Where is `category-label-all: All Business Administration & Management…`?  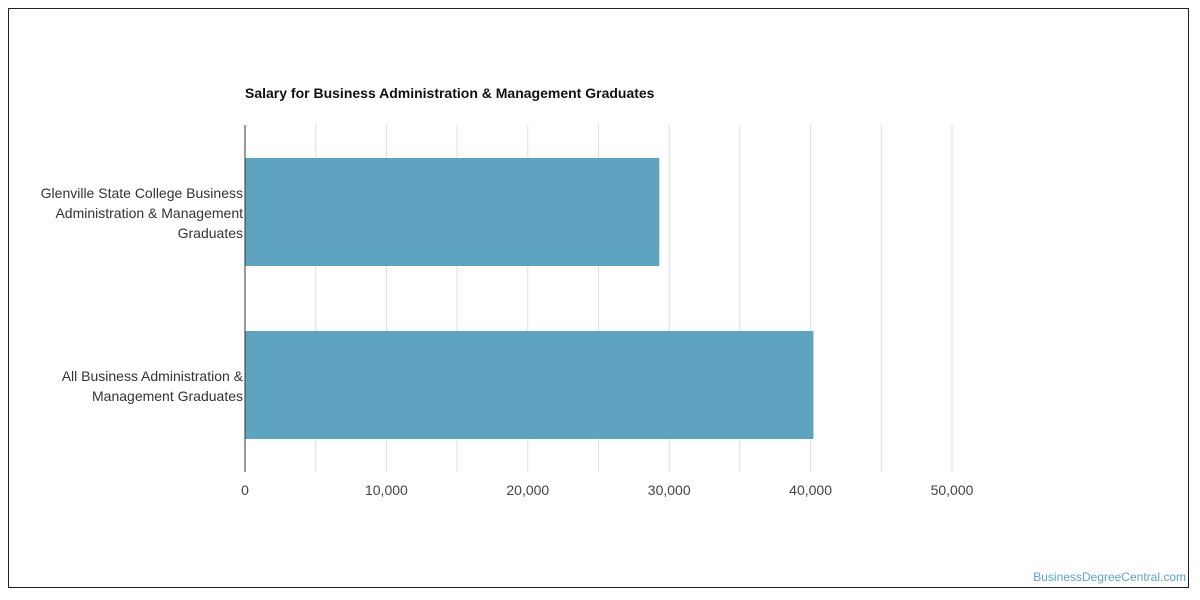
category-label-all: All Business Administration & Management… is located at coordinates (152, 386).